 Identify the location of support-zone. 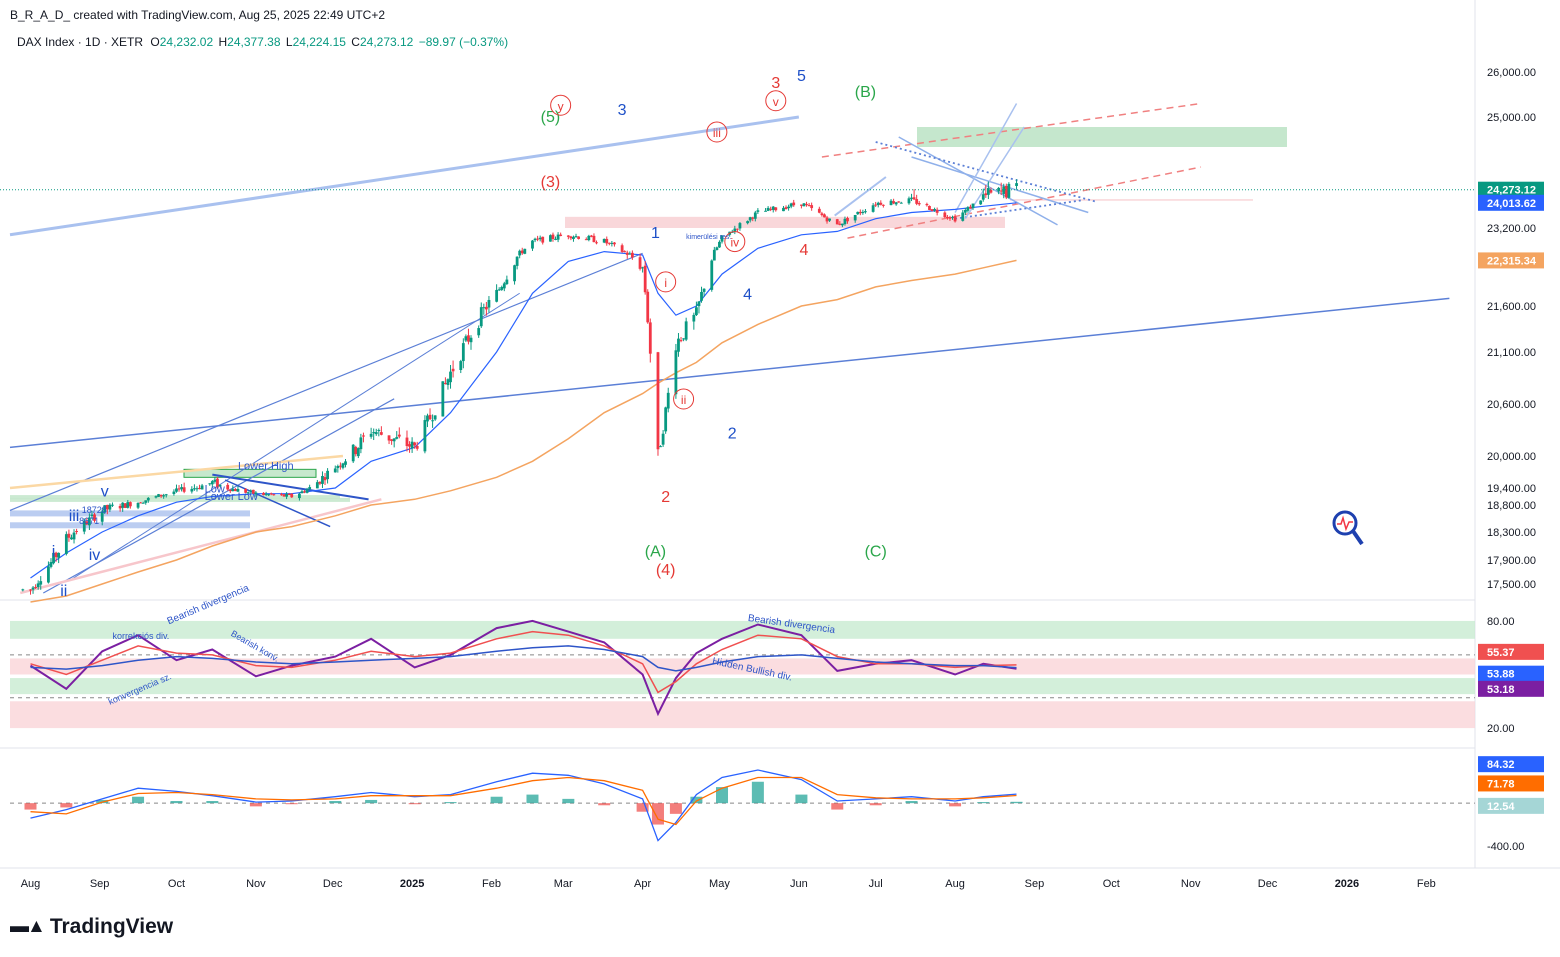
(1131, 200).